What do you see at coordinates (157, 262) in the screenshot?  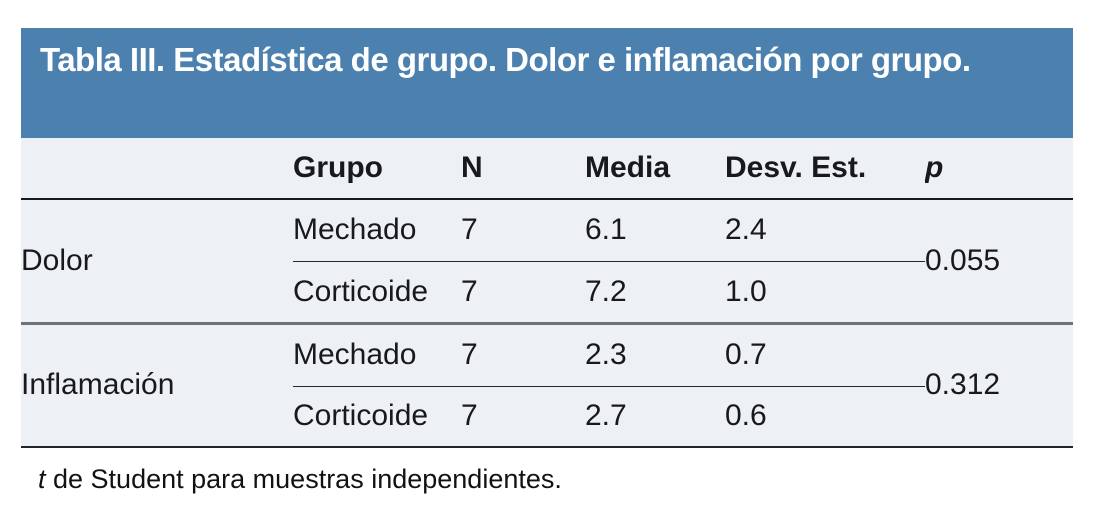 I see `group-label-dolor: Dolor` at bounding box center [157, 262].